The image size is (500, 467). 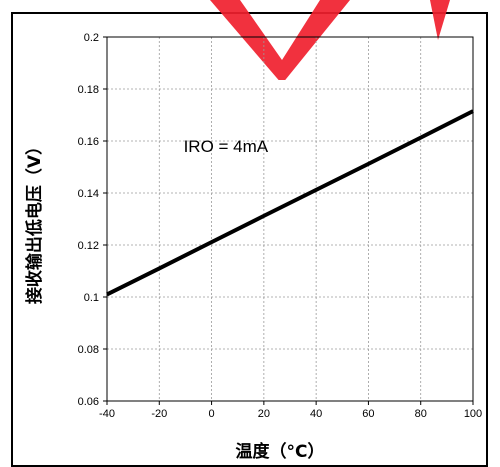 I want to click on y-tick-label: 0.08, so click(x=88, y=350).